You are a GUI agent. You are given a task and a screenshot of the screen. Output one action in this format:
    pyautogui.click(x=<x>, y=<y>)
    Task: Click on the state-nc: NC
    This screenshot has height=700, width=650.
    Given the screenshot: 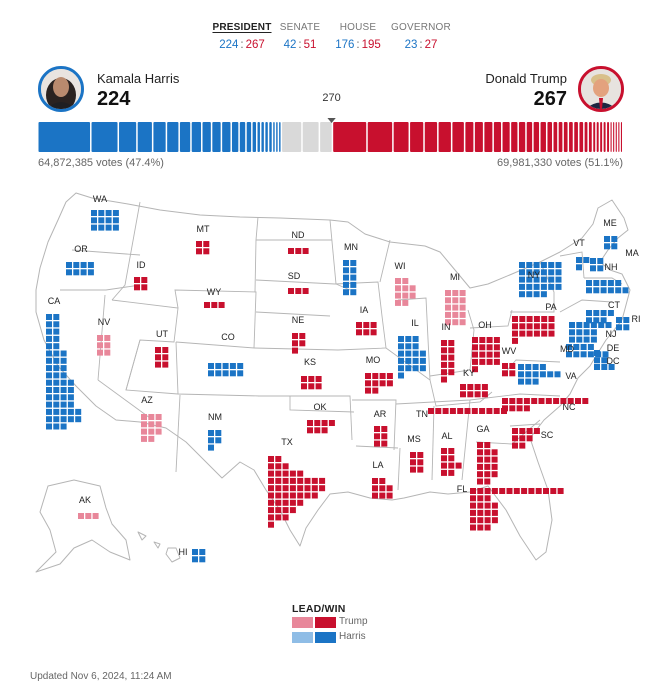 What is the action you would take?
    pyautogui.click(x=545, y=405)
    